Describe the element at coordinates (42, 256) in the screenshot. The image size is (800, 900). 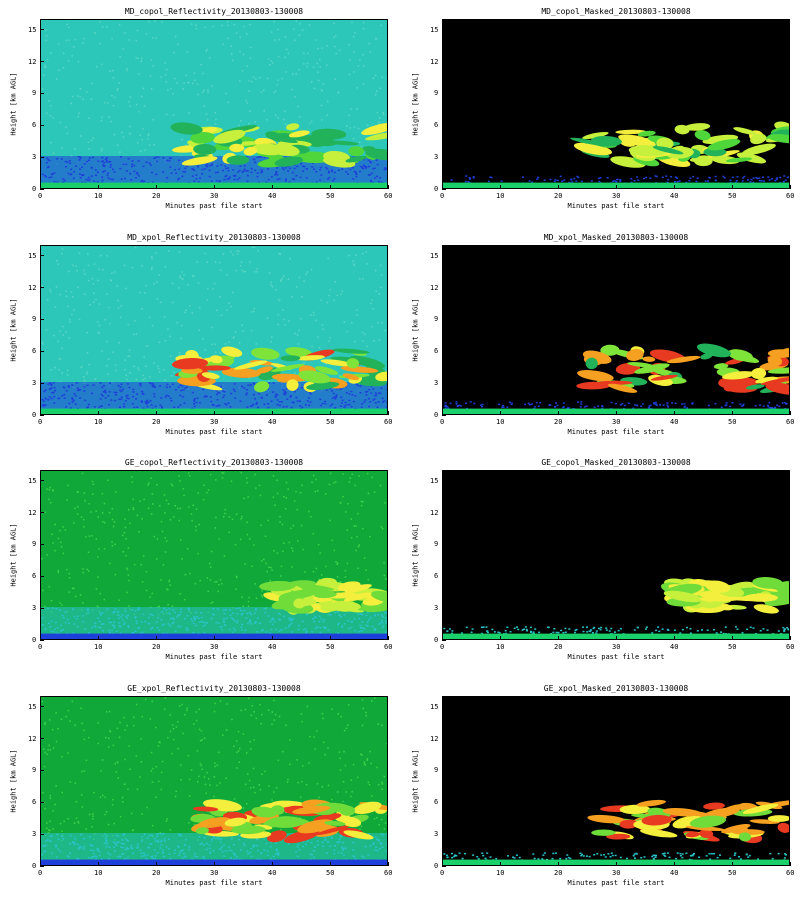
I see `y-tick-mark` at that location.